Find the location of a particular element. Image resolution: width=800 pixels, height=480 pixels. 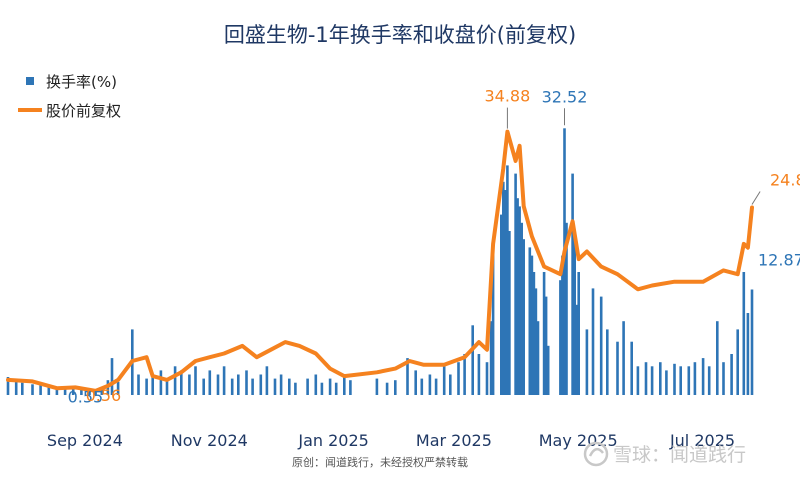

annotation-label: 34.88 is located at coordinates (507, 96).